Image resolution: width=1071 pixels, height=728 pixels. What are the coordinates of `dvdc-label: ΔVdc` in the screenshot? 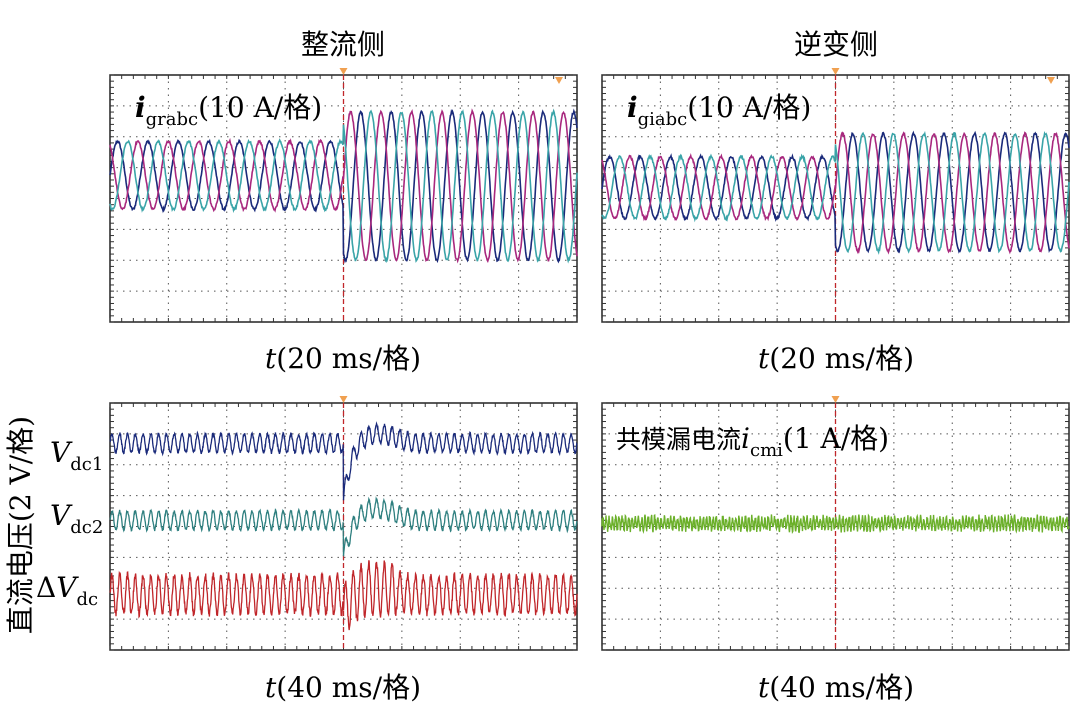 It's located at (67, 590).